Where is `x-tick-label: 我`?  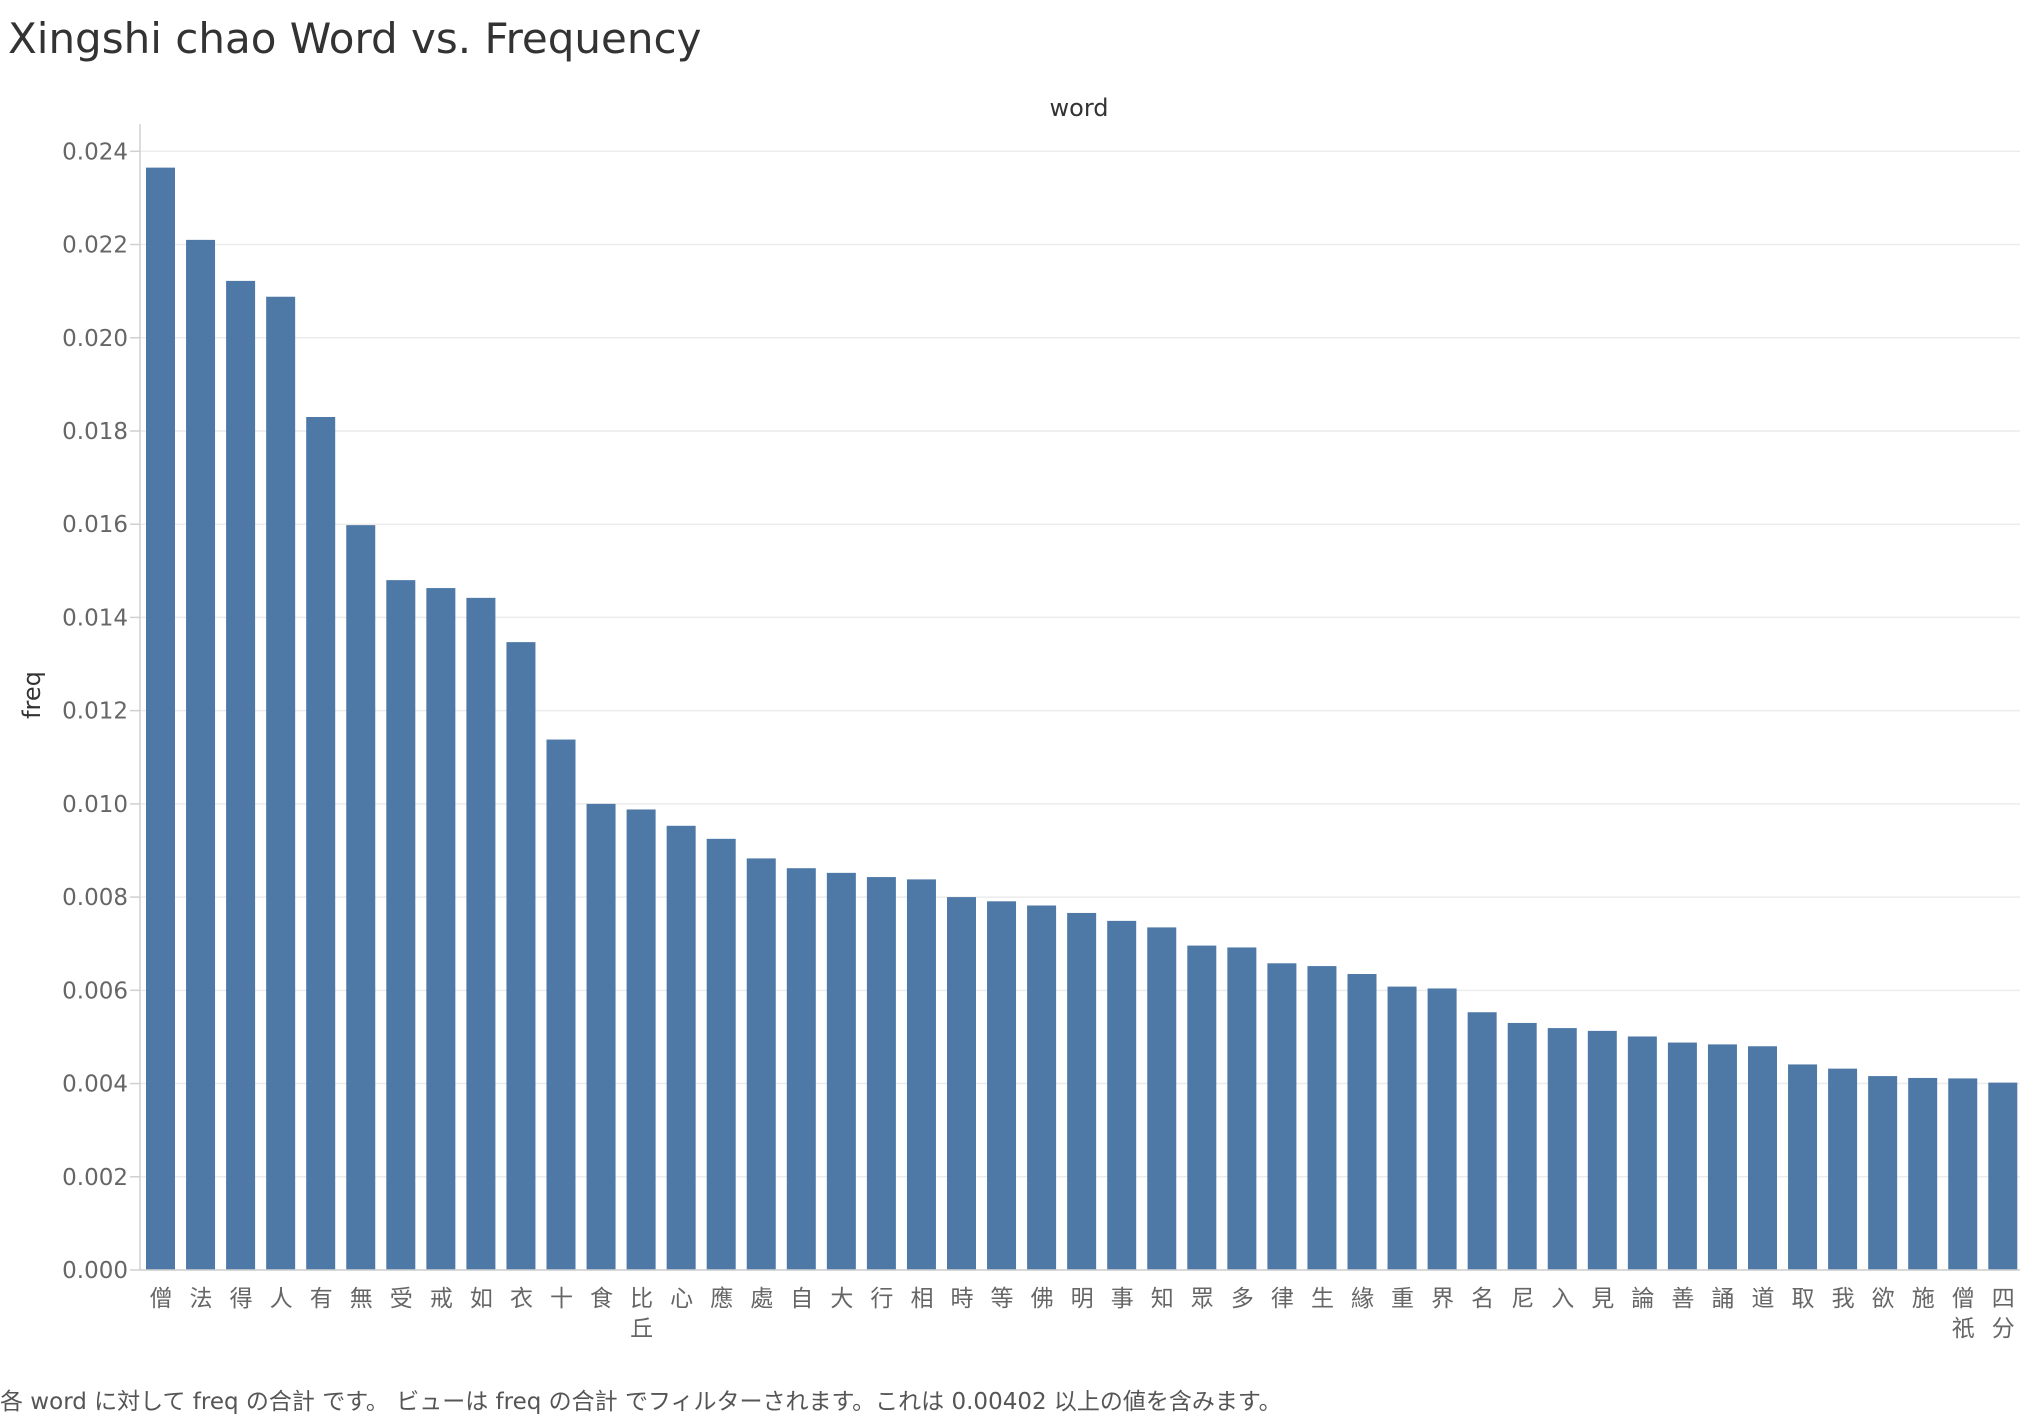 x-tick-label: 我 is located at coordinates (1843, 1299).